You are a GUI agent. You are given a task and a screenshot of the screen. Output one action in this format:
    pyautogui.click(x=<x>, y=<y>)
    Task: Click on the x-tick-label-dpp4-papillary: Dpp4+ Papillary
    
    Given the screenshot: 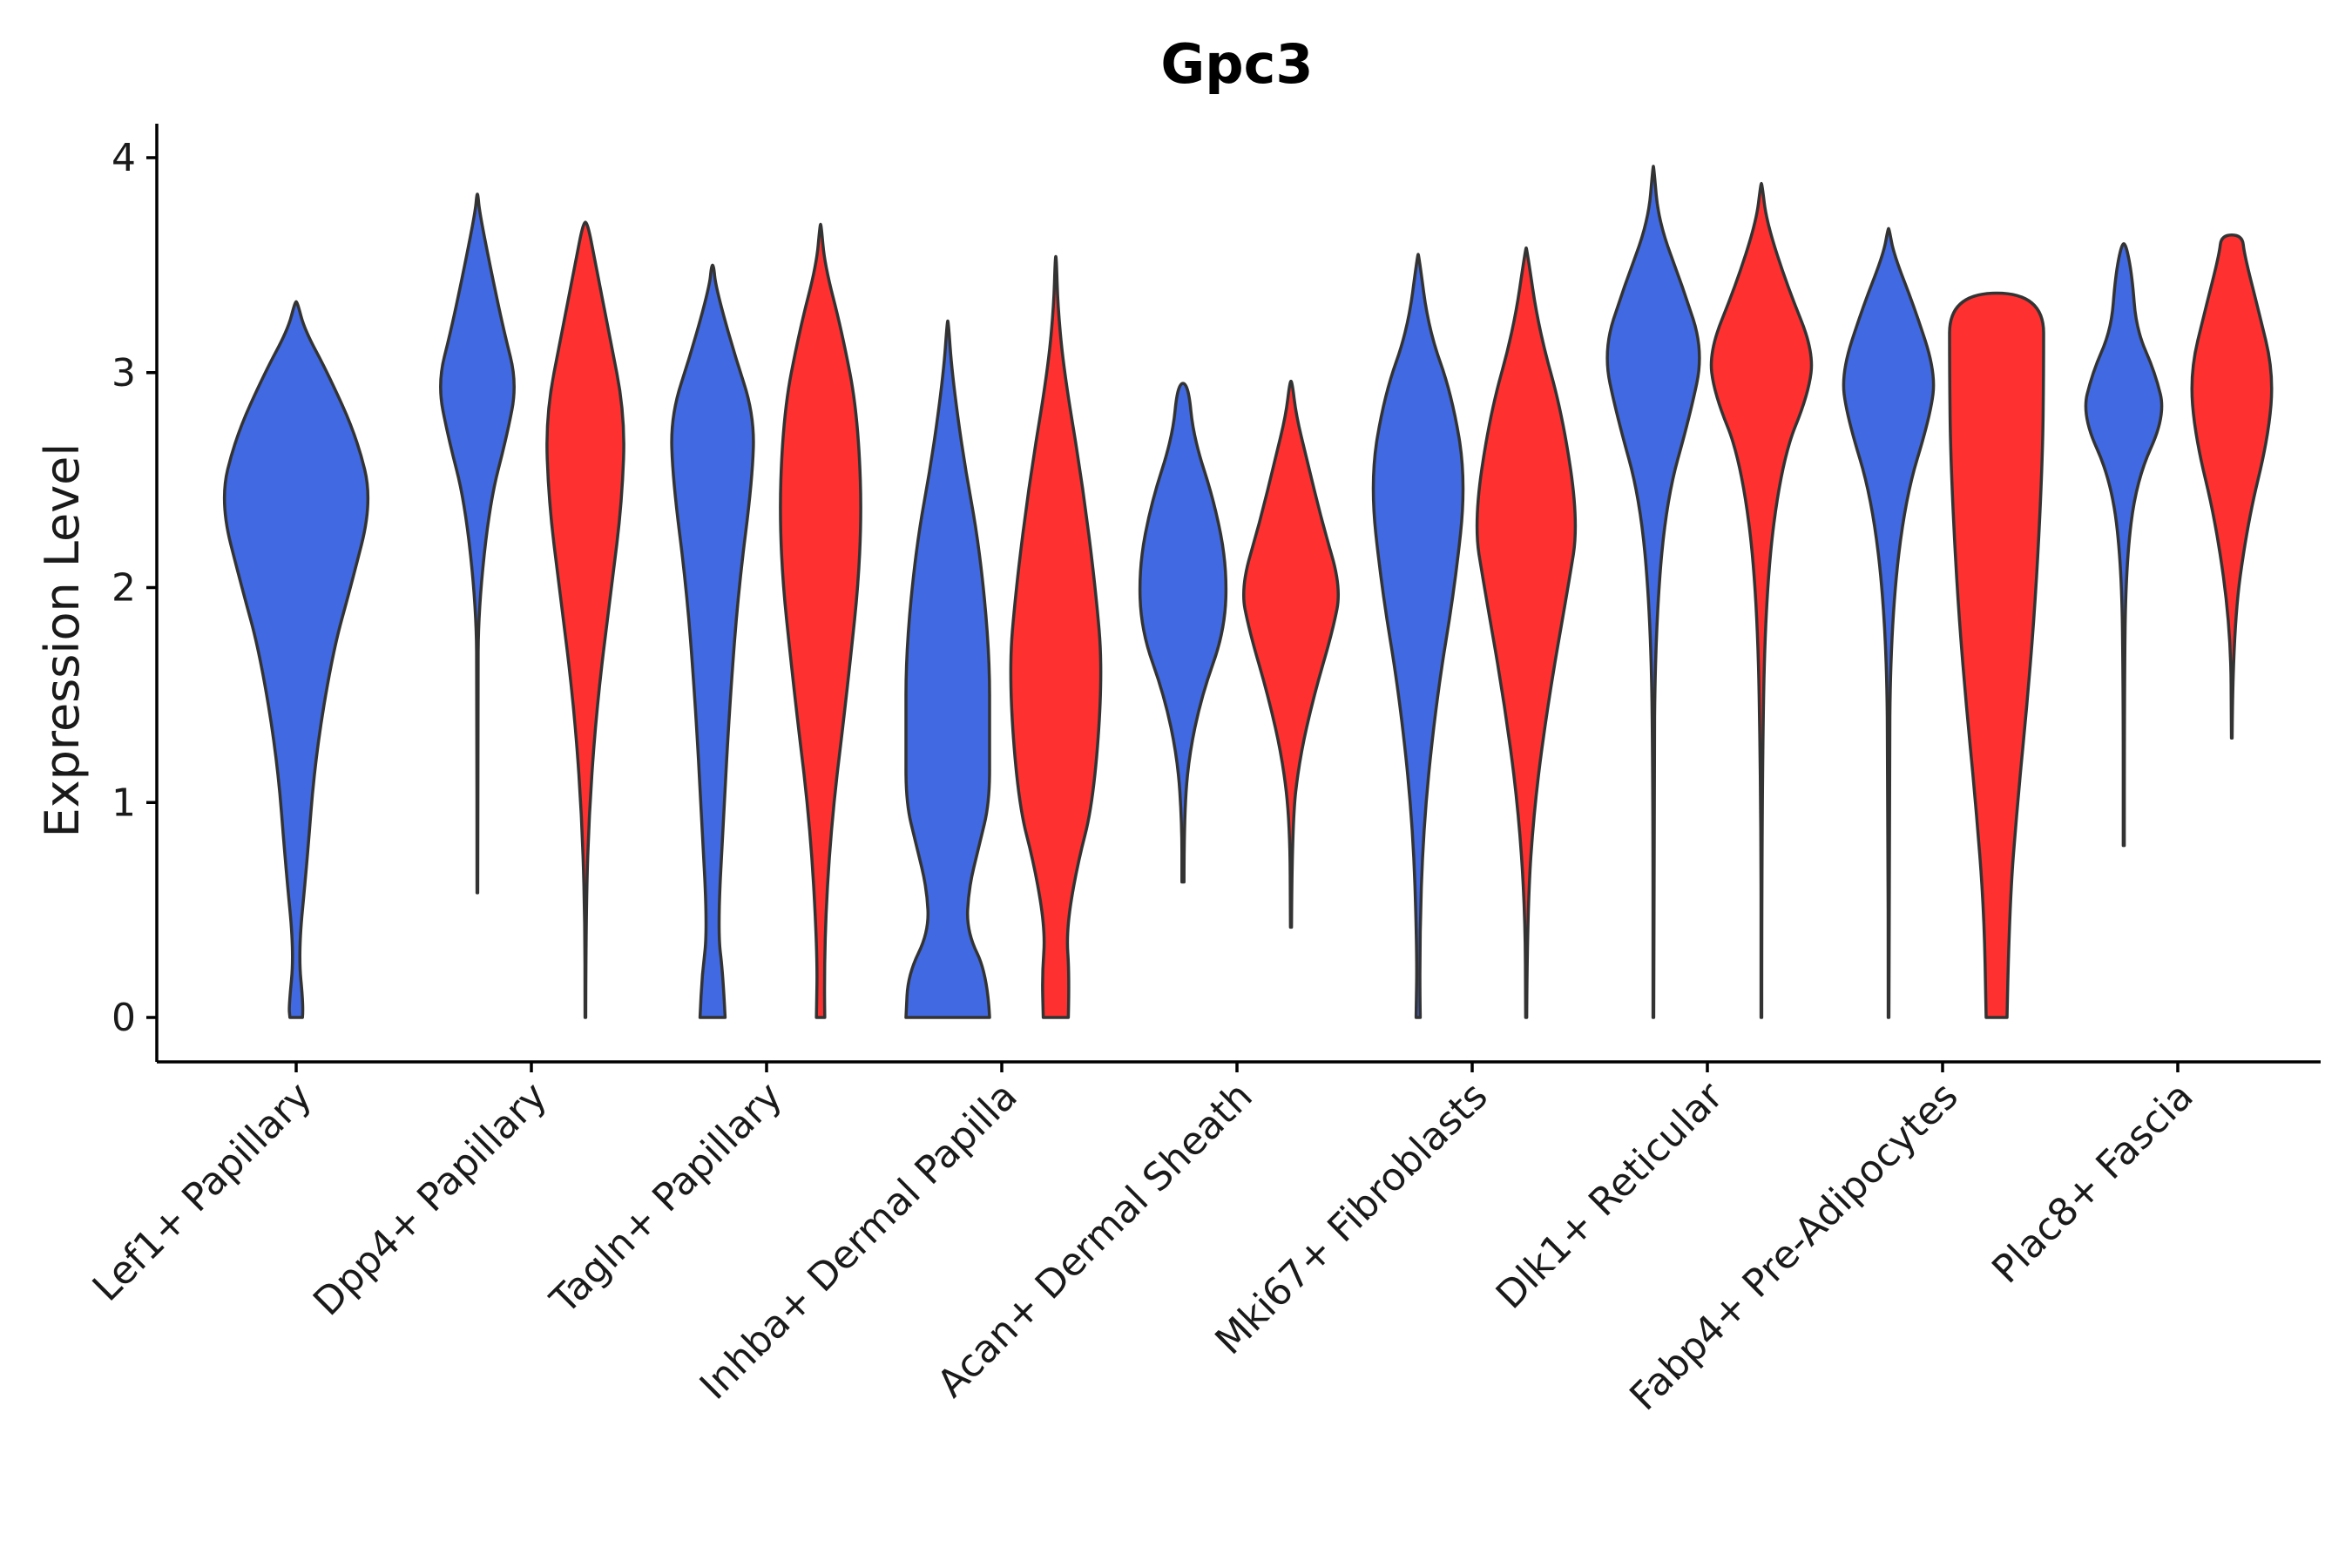 What is the action you would take?
    pyautogui.click(x=430, y=1199)
    